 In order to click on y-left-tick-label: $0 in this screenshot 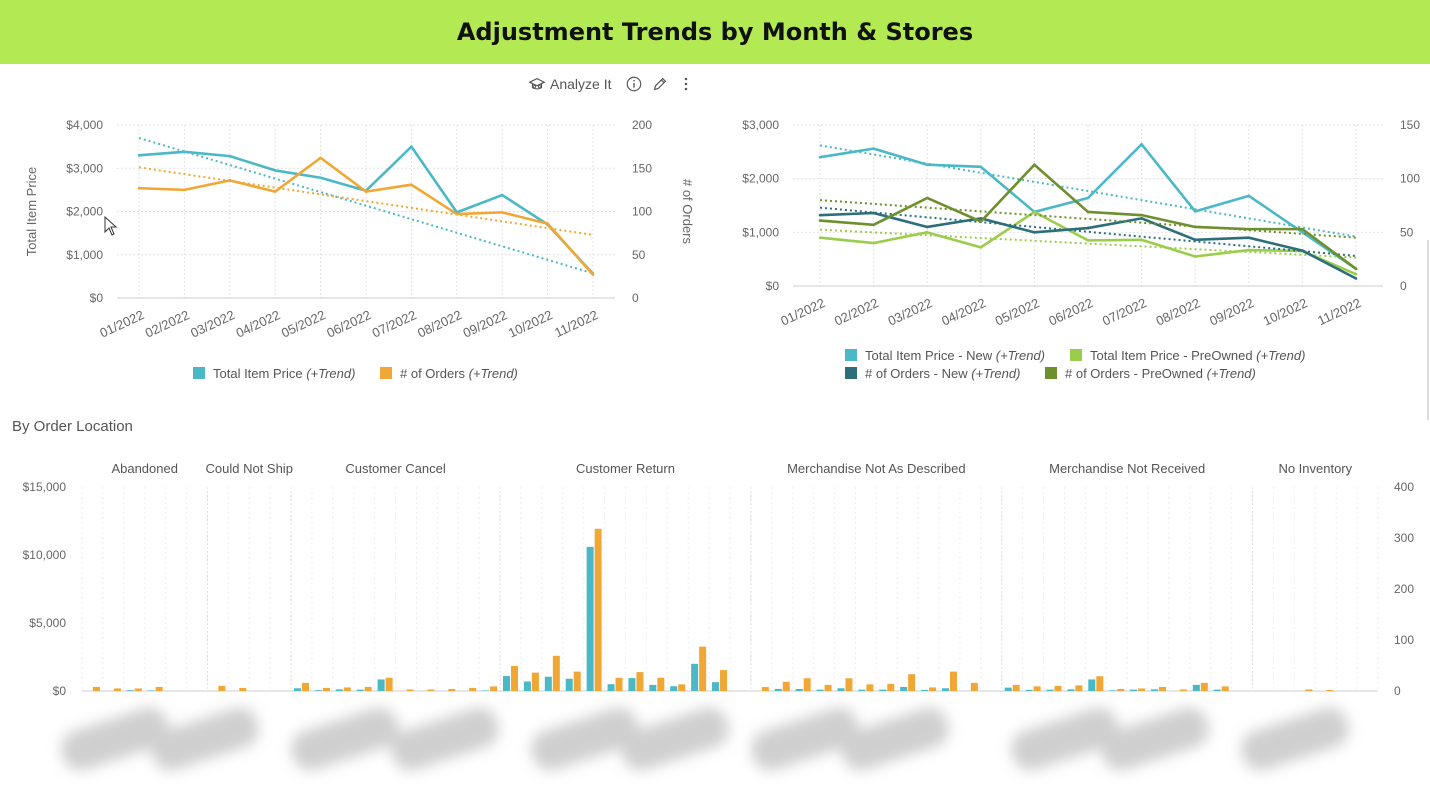, I will do `click(60, 691)`.